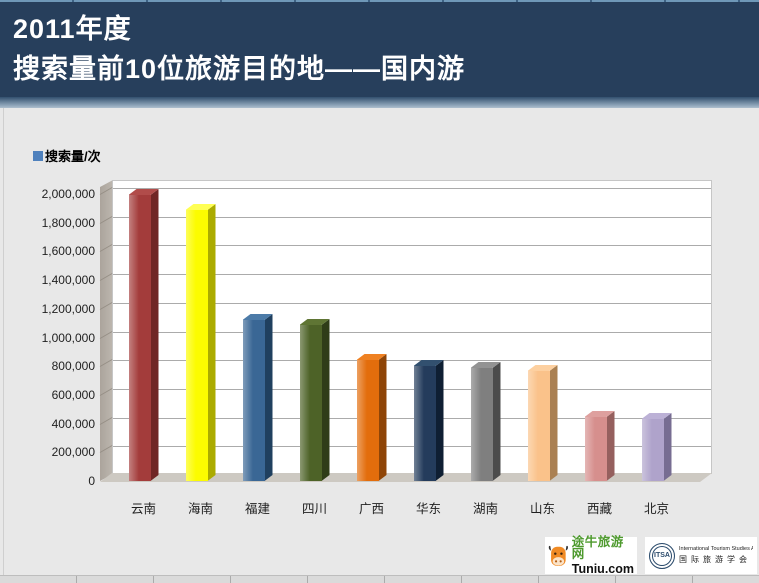  What do you see at coordinates (542, 509) in the screenshot?
I see `x-axis-category-label: 山东` at bounding box center [542, 509].